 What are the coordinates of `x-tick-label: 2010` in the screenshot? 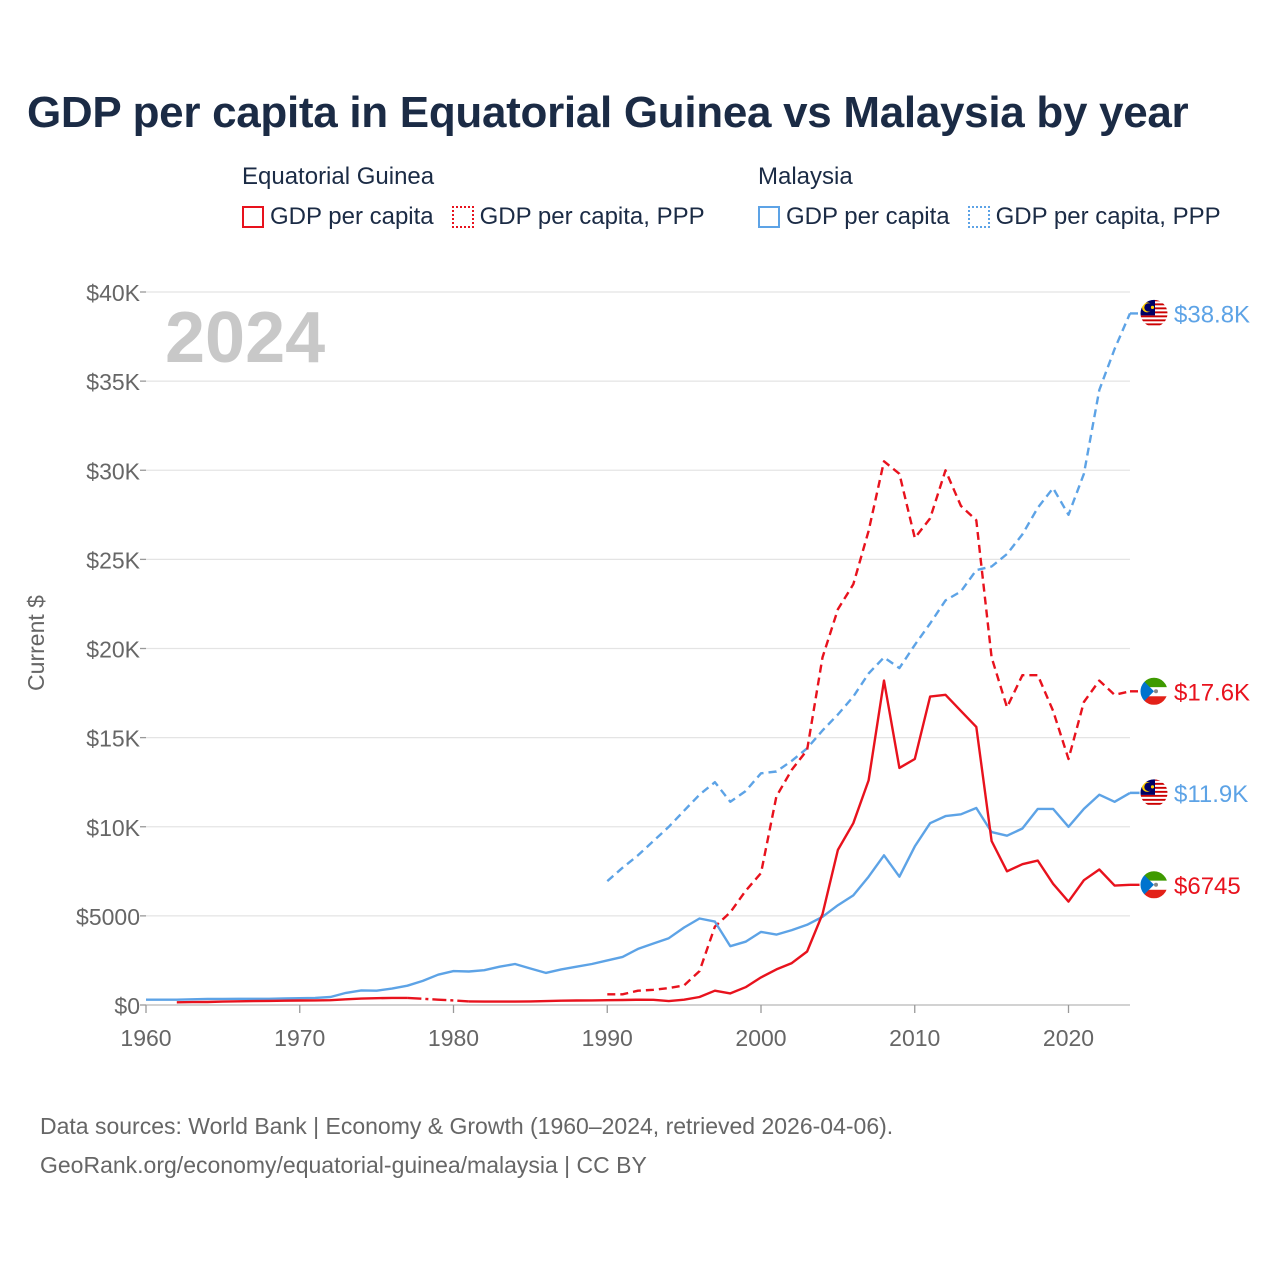 It's located at (914, 1038).